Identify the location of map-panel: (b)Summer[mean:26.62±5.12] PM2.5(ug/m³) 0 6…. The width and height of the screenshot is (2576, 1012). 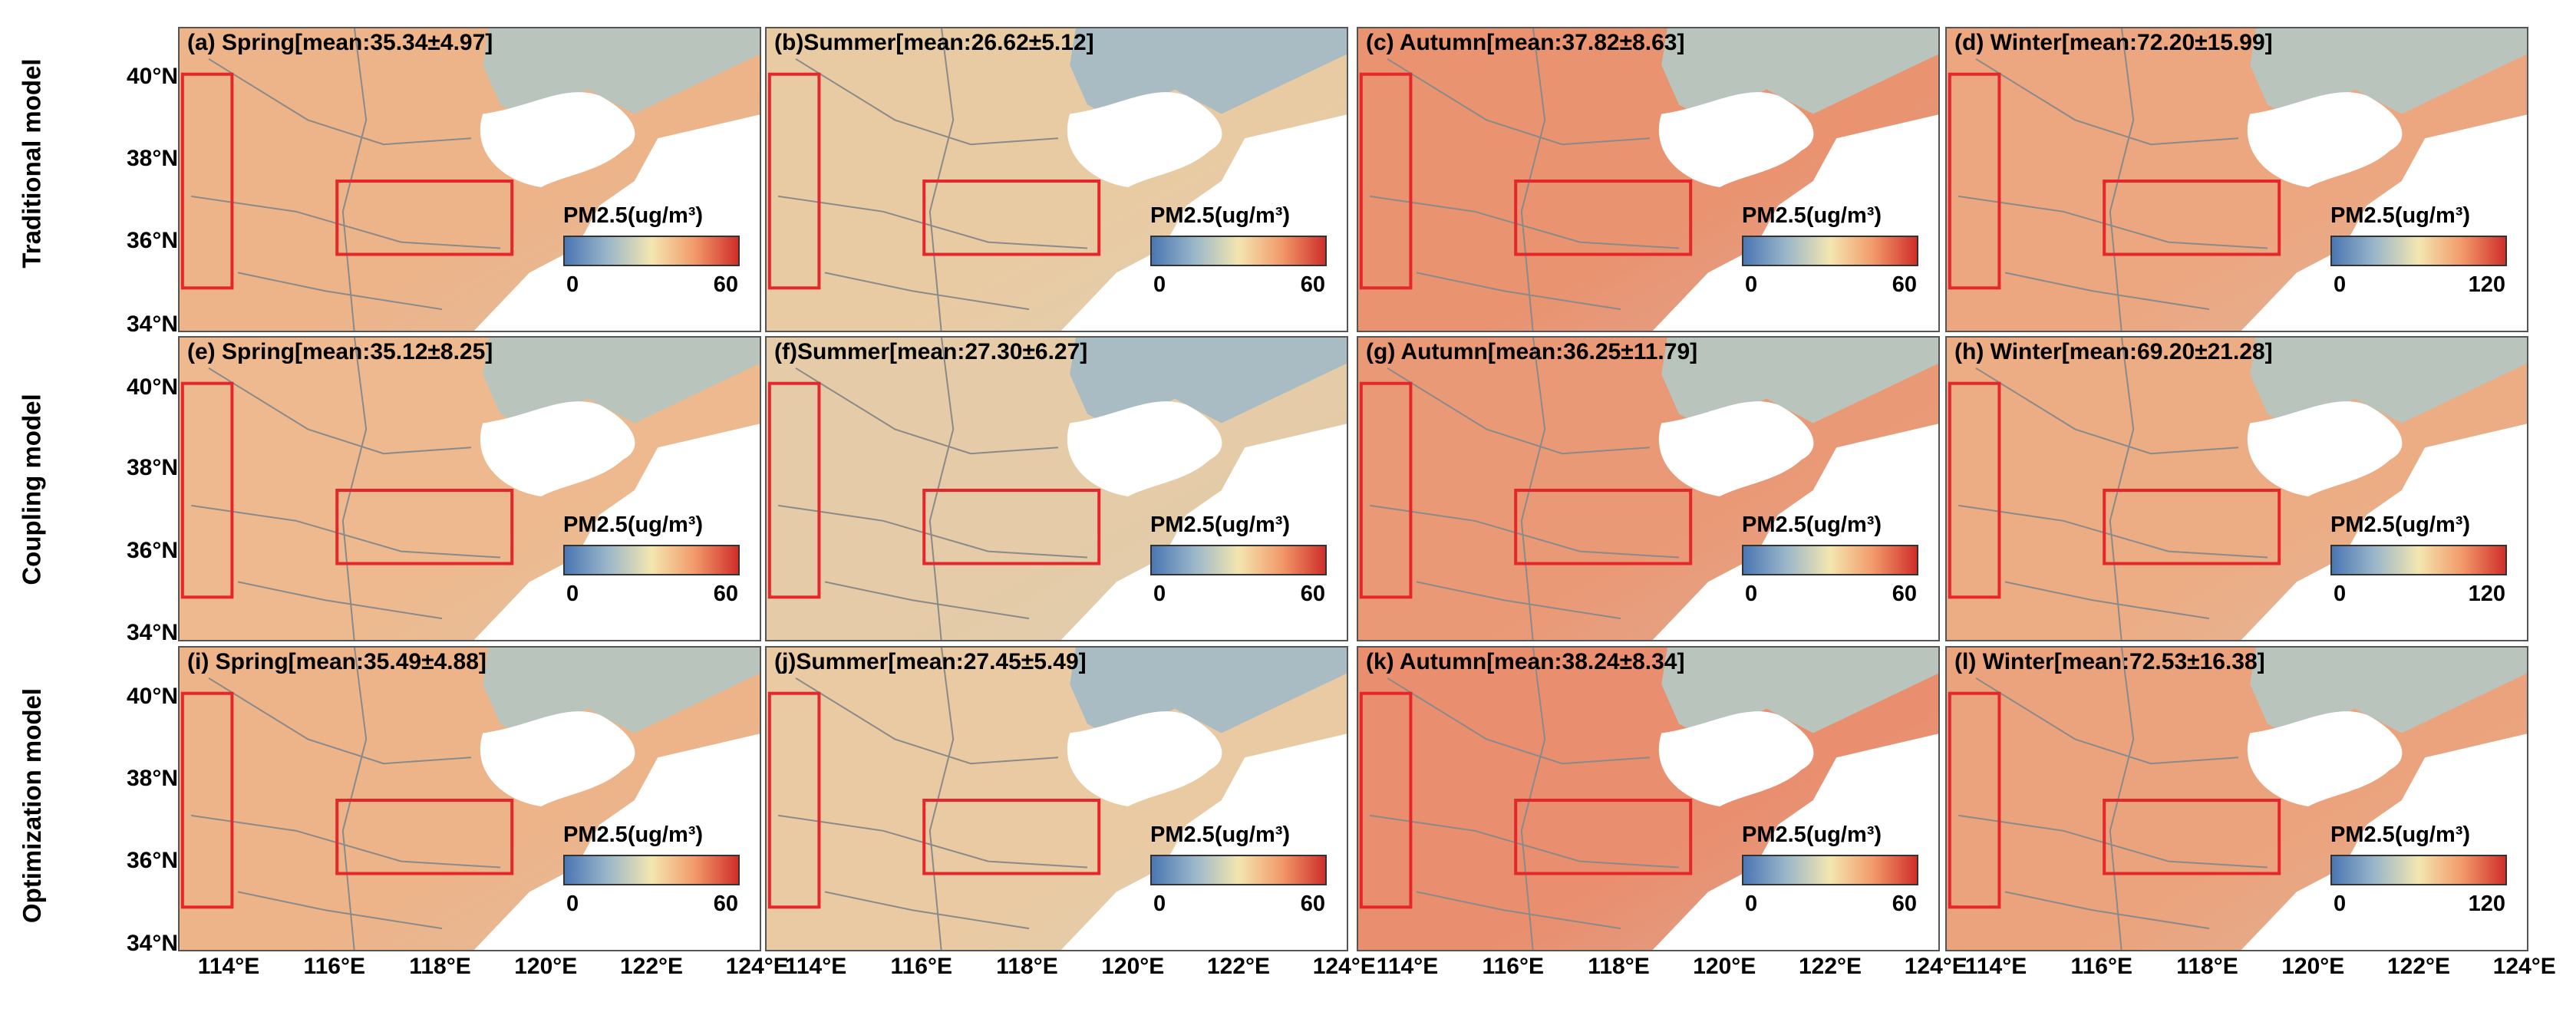
(1056, 179).